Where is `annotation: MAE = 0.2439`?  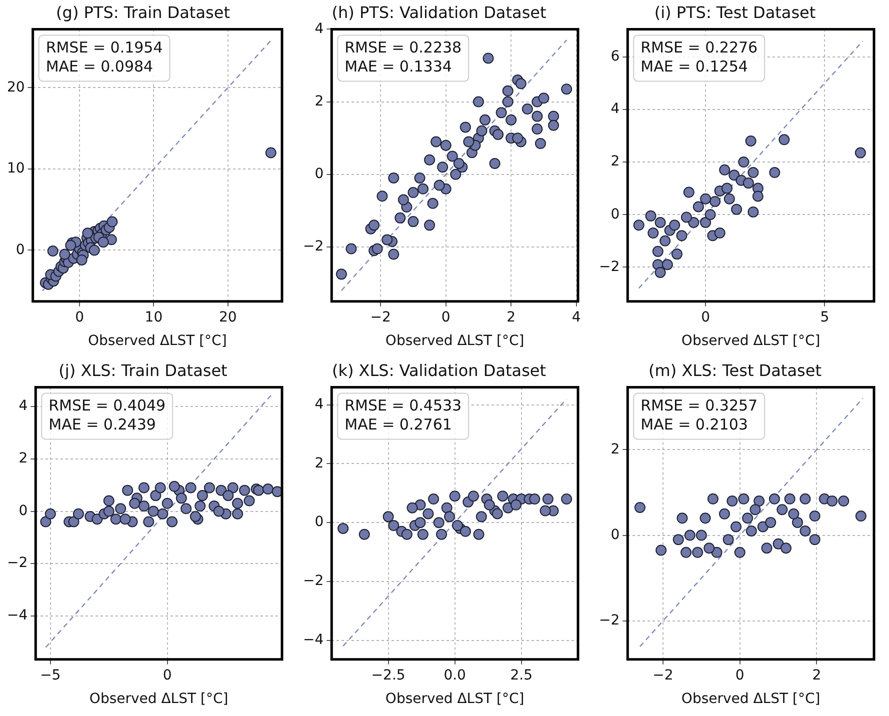
annotation: MAE = 0.2439 is located at coordinates (102, 425).